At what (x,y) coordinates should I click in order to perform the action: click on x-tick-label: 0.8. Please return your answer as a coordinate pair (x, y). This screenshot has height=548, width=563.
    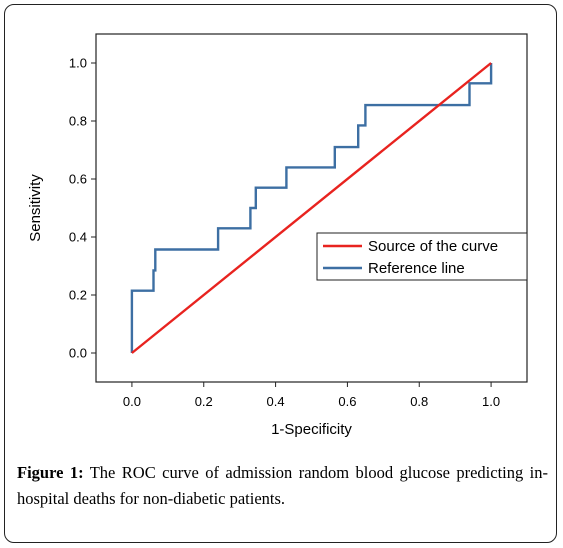
    Looking at the image, I should click on (419, 401).